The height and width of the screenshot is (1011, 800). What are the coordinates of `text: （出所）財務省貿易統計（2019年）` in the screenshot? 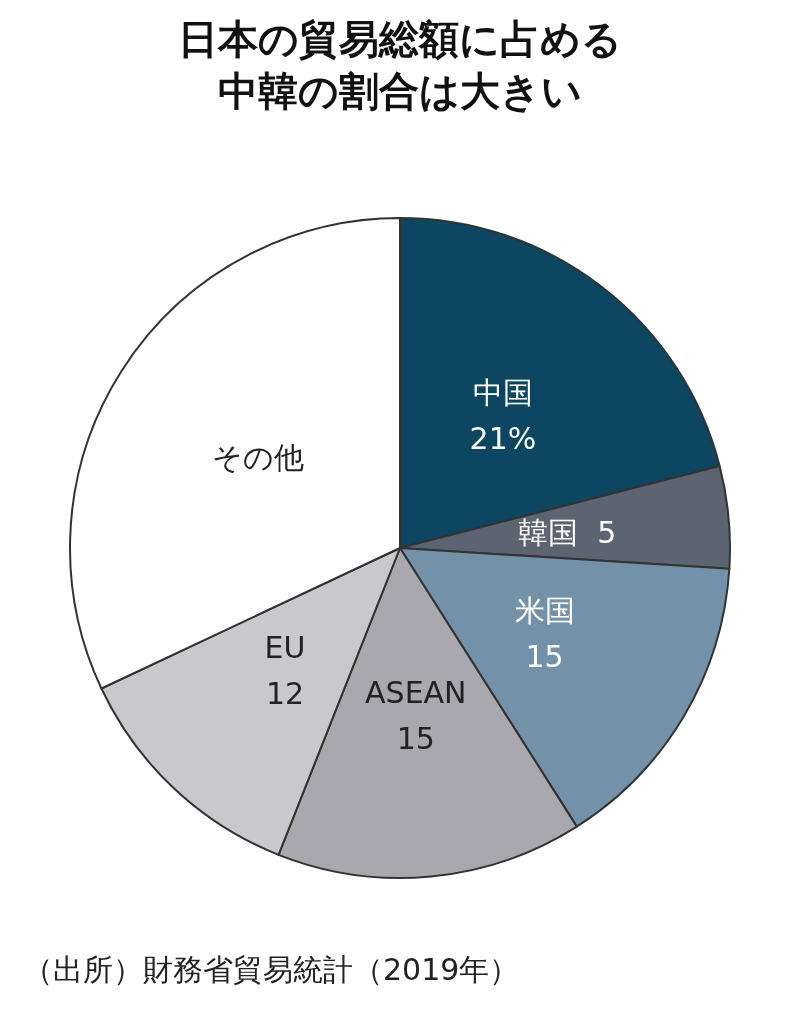 It's located at (271, 969).